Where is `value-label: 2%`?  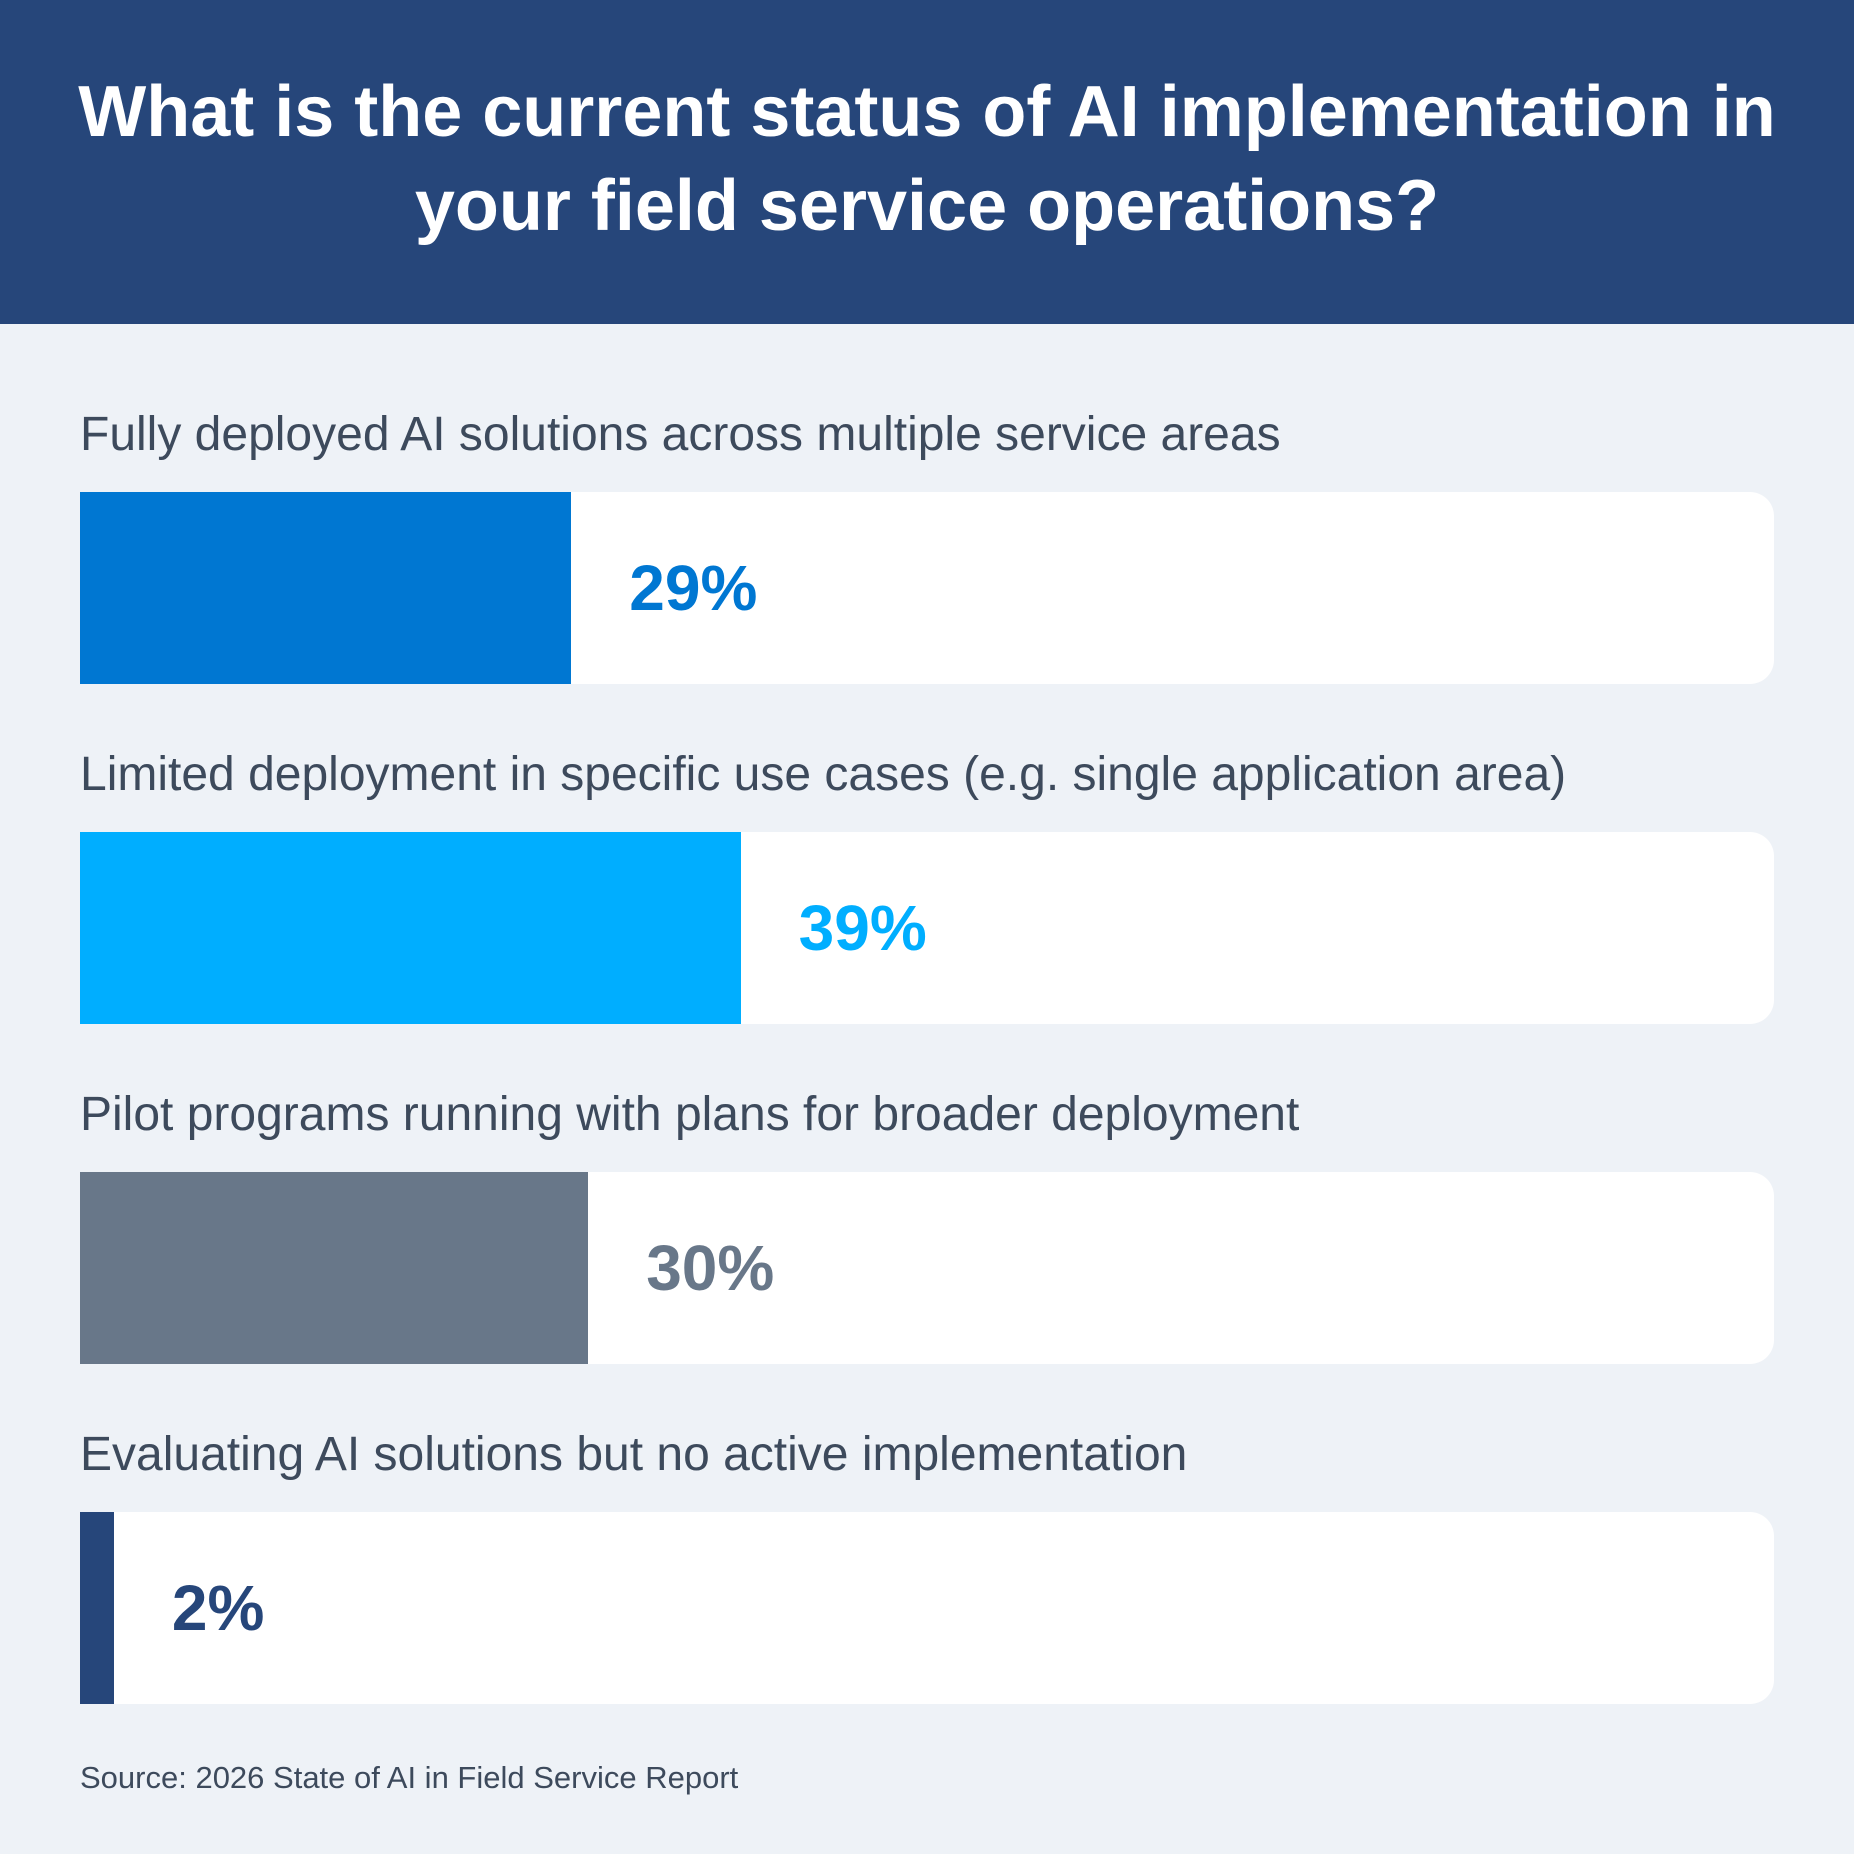 value-label: 2% is located at coordinates (218, 1608).